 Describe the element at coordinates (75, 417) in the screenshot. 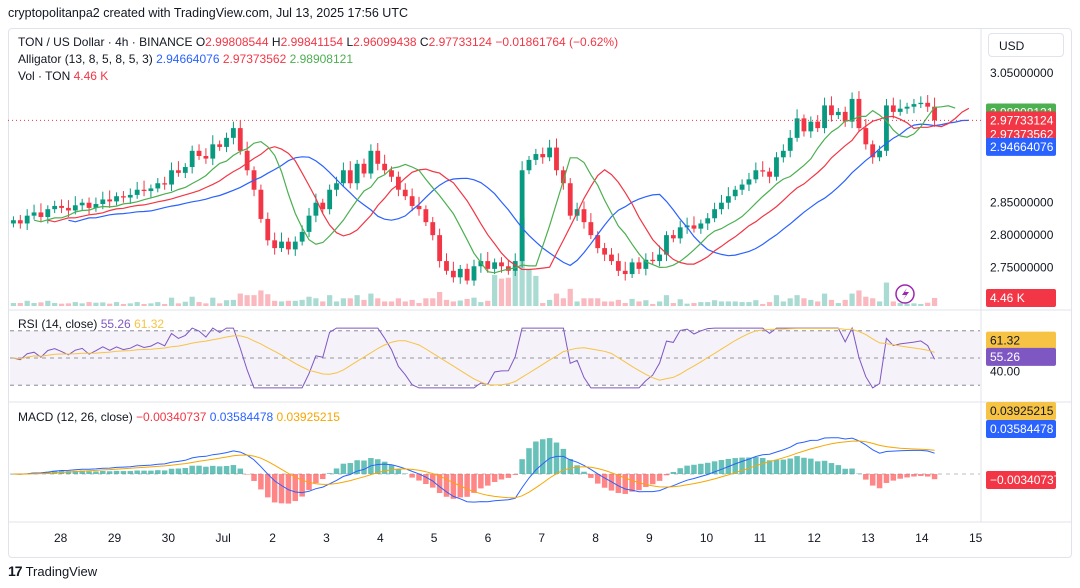

I see `macd-label: MACD (12, 26, close)` at that location.